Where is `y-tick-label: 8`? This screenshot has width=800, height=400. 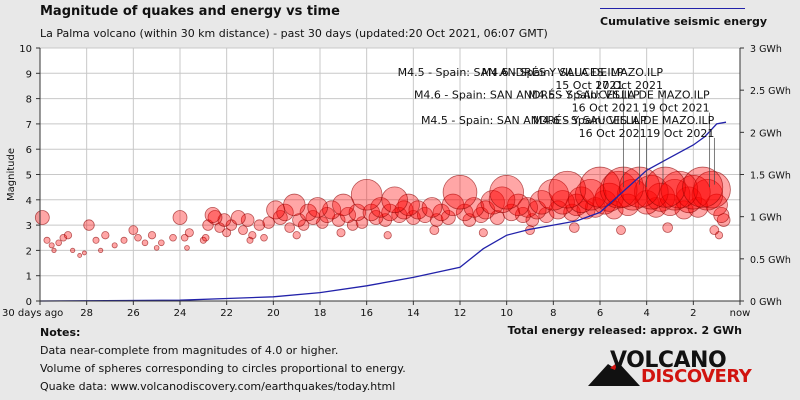
y-tick-label: 8 is located at coordinates (29, 100).